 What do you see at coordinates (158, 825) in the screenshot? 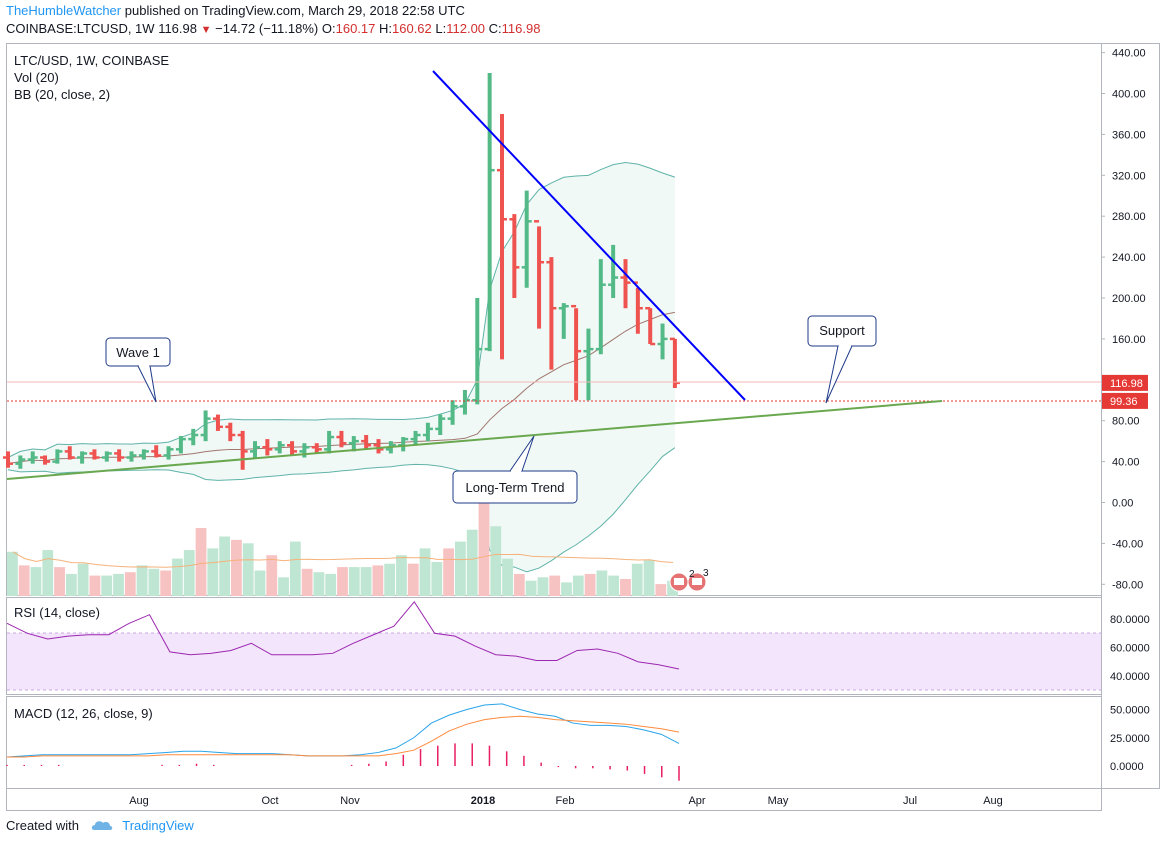
I see `tradingview-link: TradingView` at bounding box center [158, 825].